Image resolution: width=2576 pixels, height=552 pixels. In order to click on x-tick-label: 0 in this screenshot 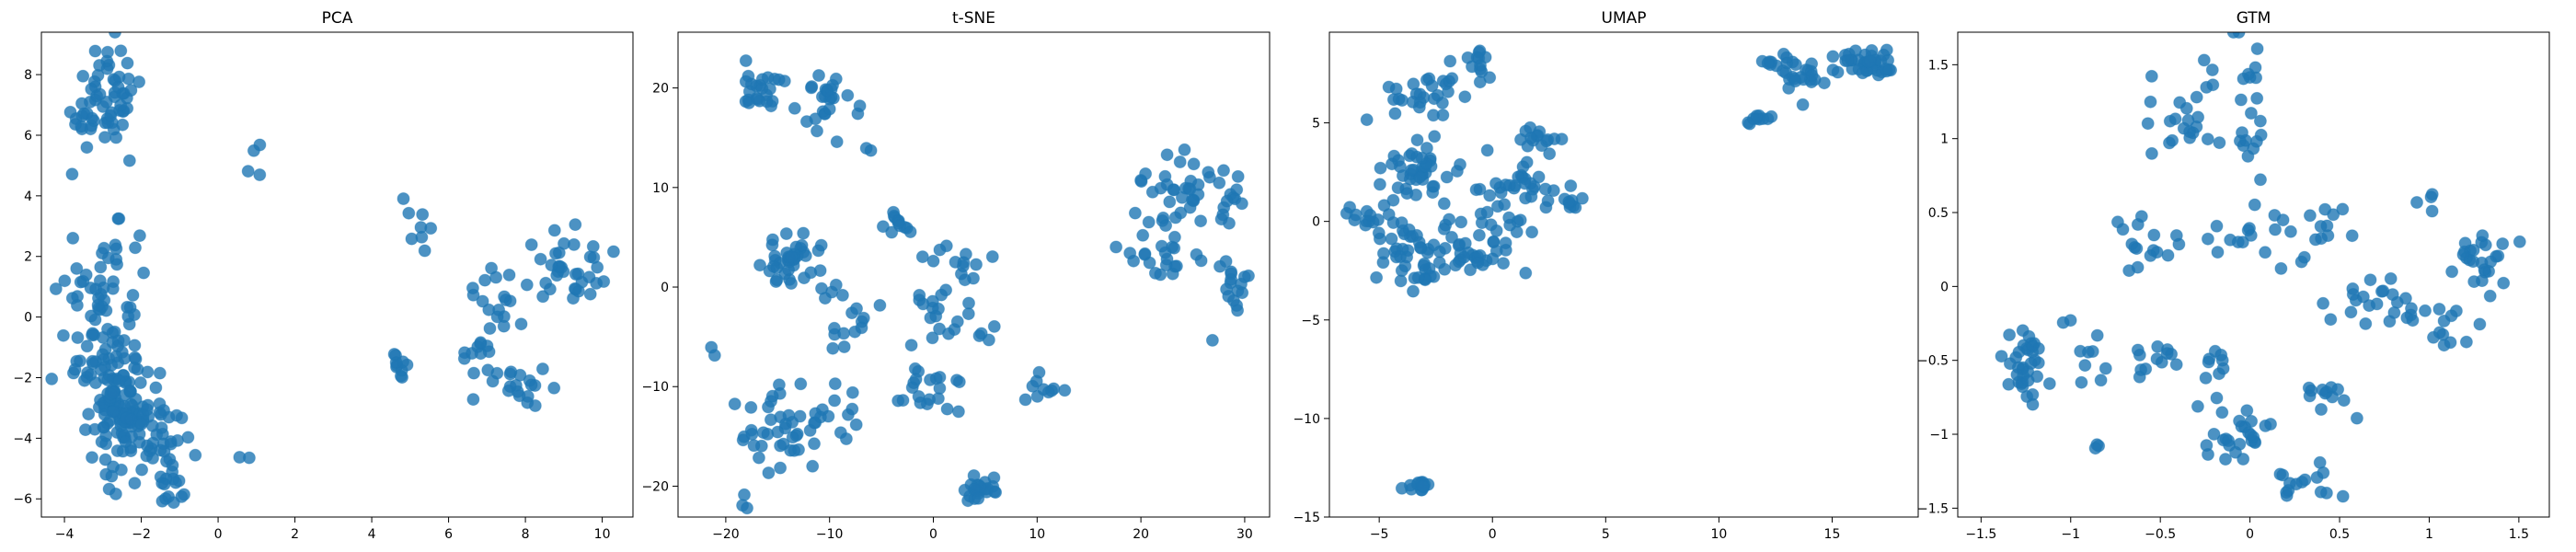, I will do `click(218, 534)`.